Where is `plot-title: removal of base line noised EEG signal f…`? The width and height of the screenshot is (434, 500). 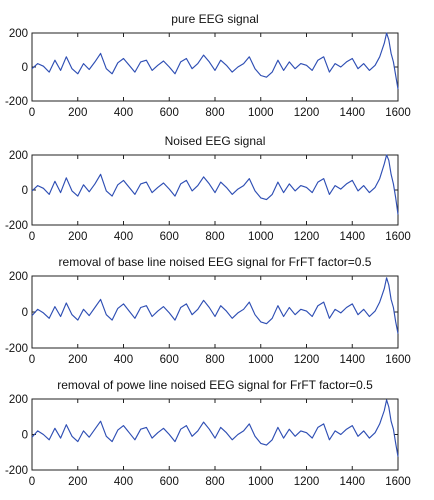
plot-title: removal of base line noised EEG signal f… is located at coordinates (215, 262).